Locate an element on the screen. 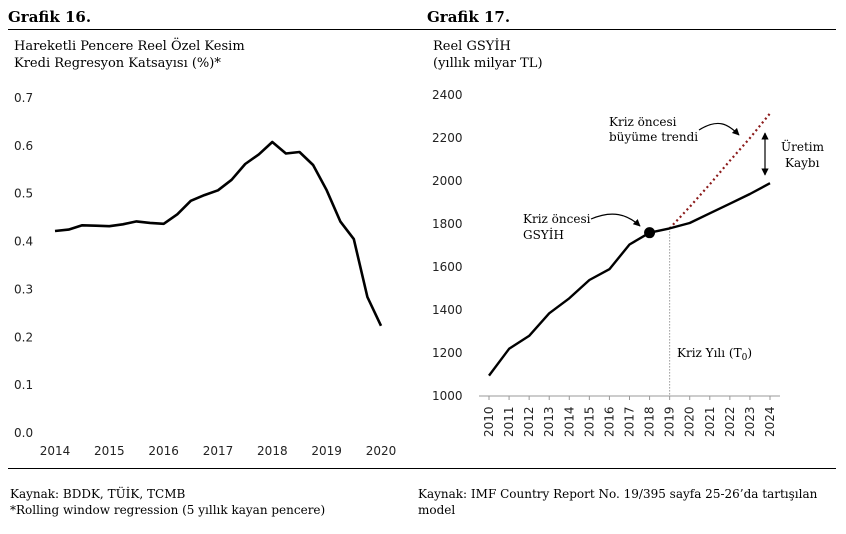 This screenshot has width=846, height=534. left-y-tick-label: 0.4 is located at coordinates (23, 242).